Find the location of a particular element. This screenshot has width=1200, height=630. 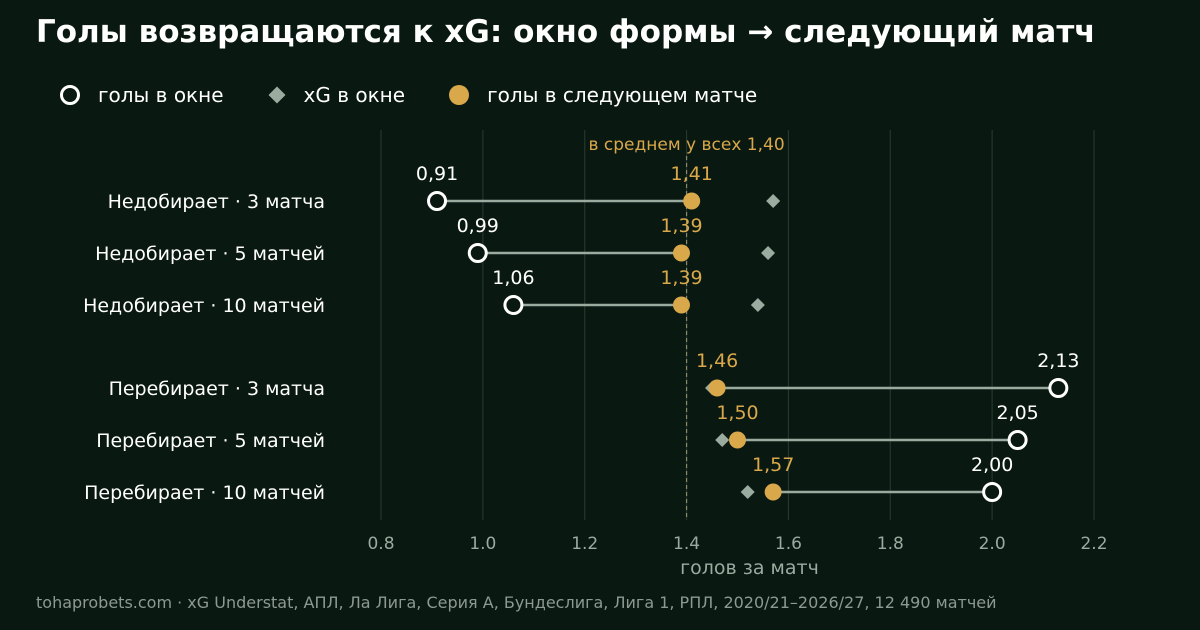

row-label: Перебирает · 10 матчей is located at coordinates (204, 493).